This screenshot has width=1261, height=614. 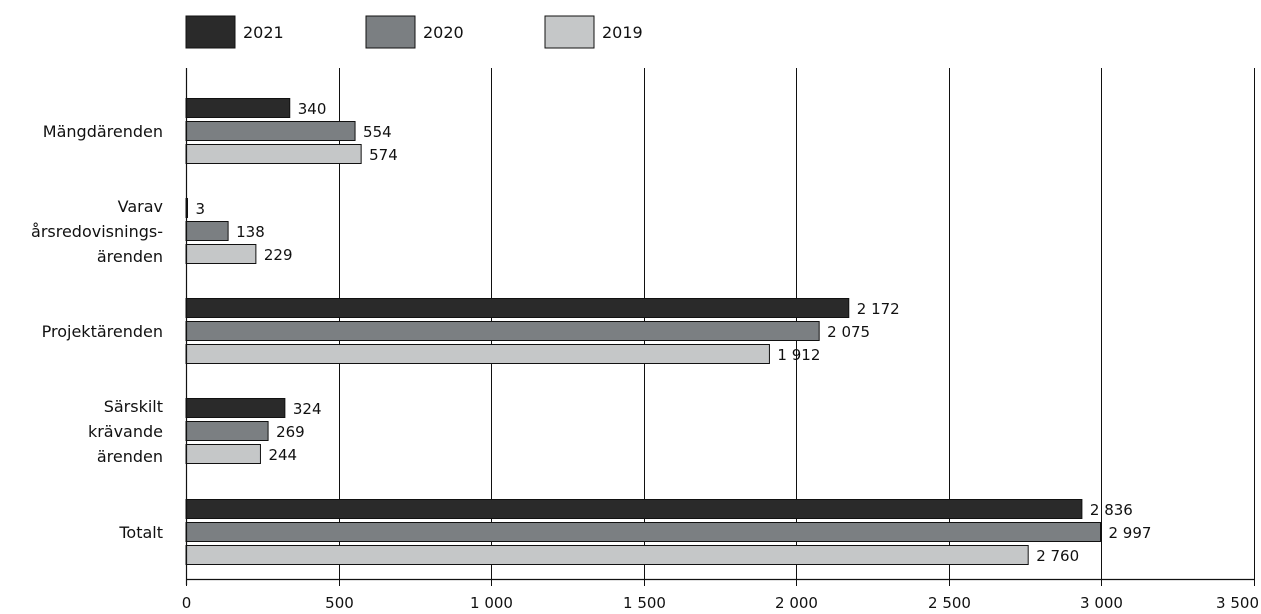 I want to click on value-label: 244, so click(x=282, y=455).